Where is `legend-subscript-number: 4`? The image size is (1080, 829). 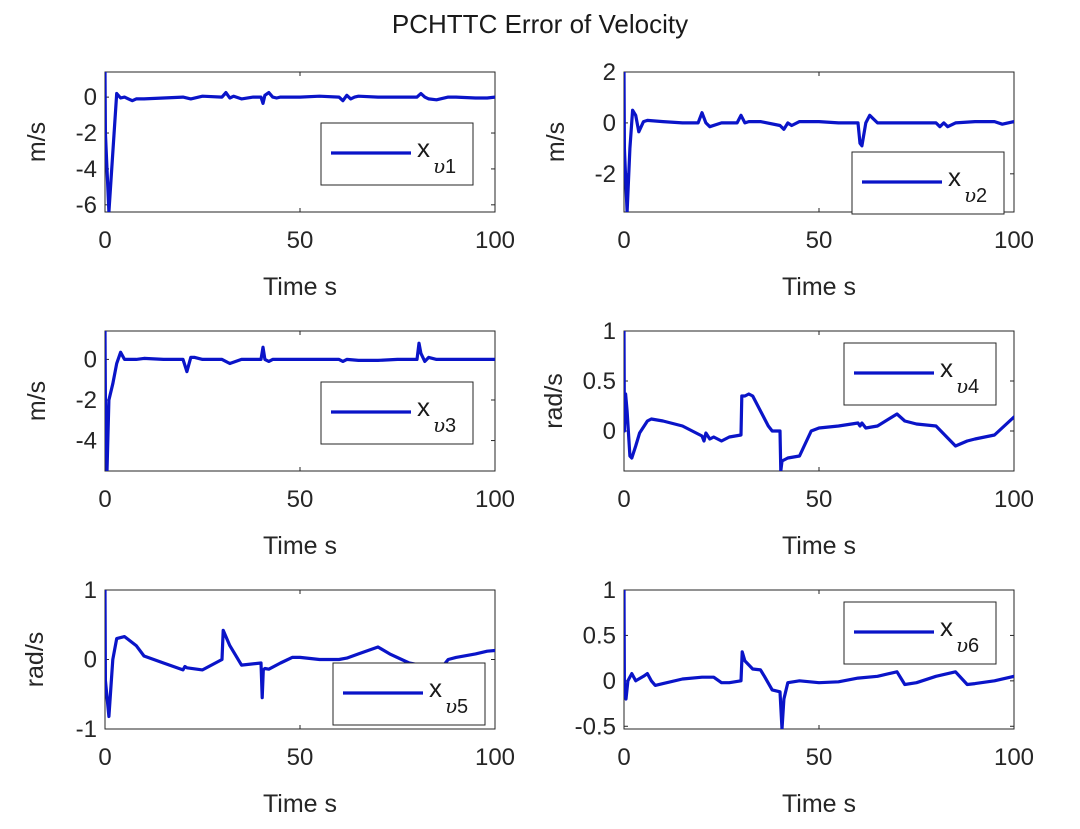
legend-subscript-number: 4 is located at coordinates (973, 387).